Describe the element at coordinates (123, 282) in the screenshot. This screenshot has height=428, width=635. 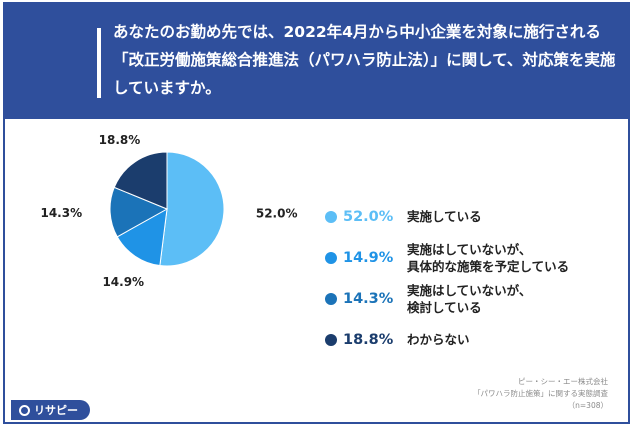
I see `pie-slice-label-2: 14.9%` at that location.